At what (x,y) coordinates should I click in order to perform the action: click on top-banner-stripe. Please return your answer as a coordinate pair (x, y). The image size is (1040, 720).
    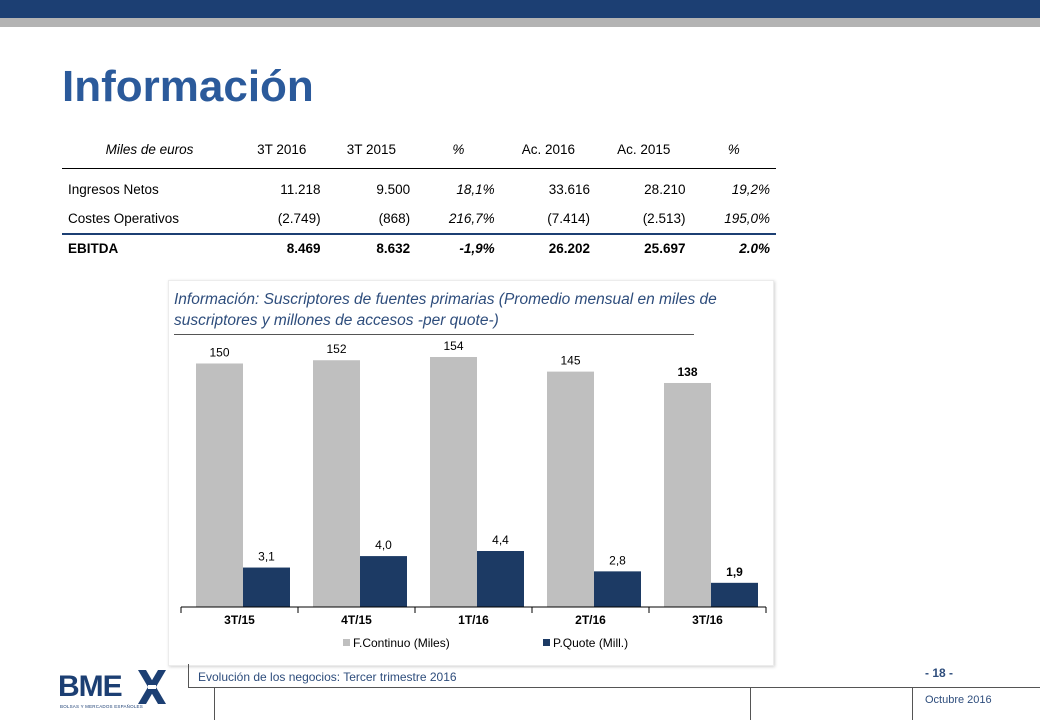
    Looking at the image, I should click on (520, 22).